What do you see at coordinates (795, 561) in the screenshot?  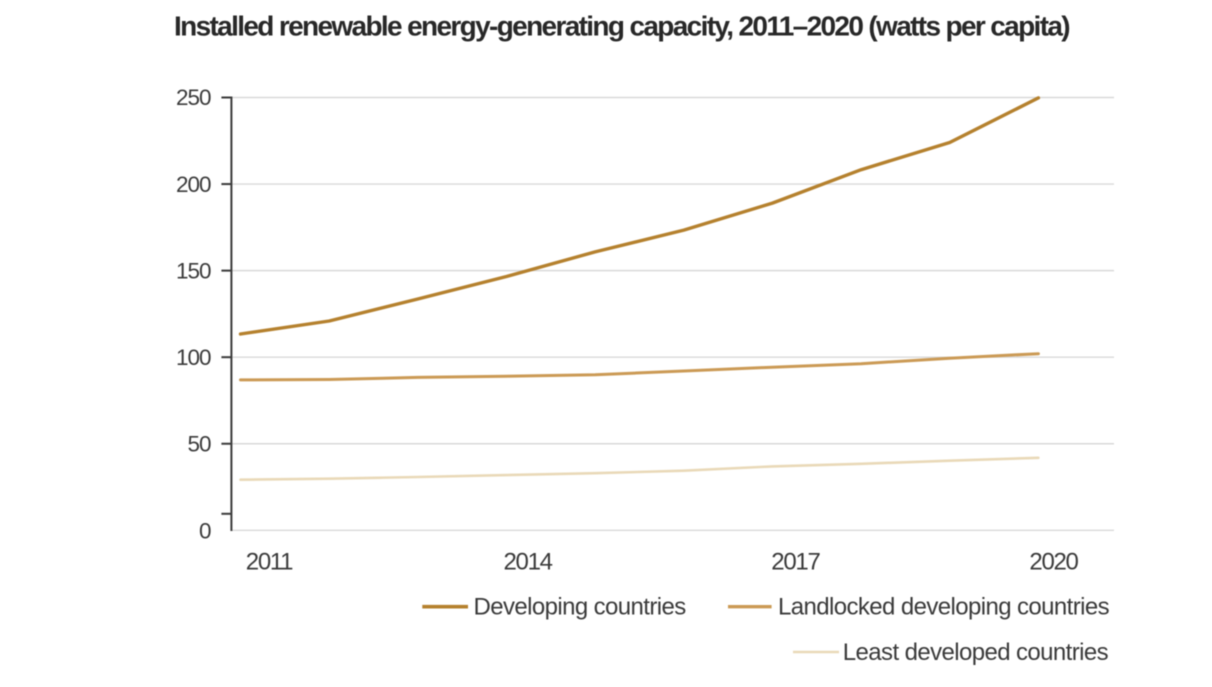 I see `svg-text: 2017` at bounding box center [795, 561].